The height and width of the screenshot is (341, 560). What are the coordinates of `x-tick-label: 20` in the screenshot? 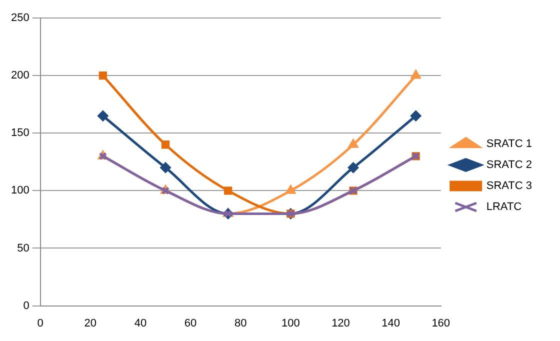 It's located at (90, 323).